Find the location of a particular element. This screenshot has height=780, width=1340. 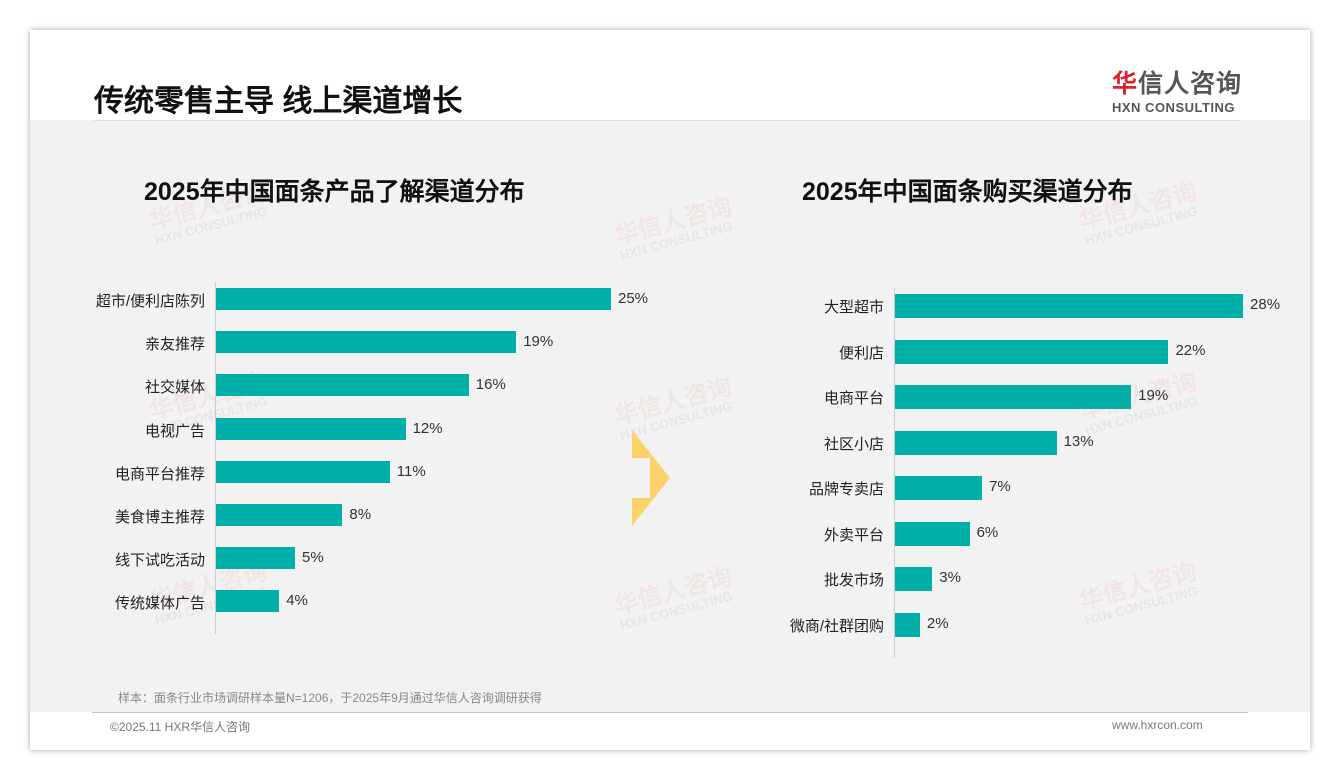

category-label: 线下试吃活动 is located at coordinates (159, 561).